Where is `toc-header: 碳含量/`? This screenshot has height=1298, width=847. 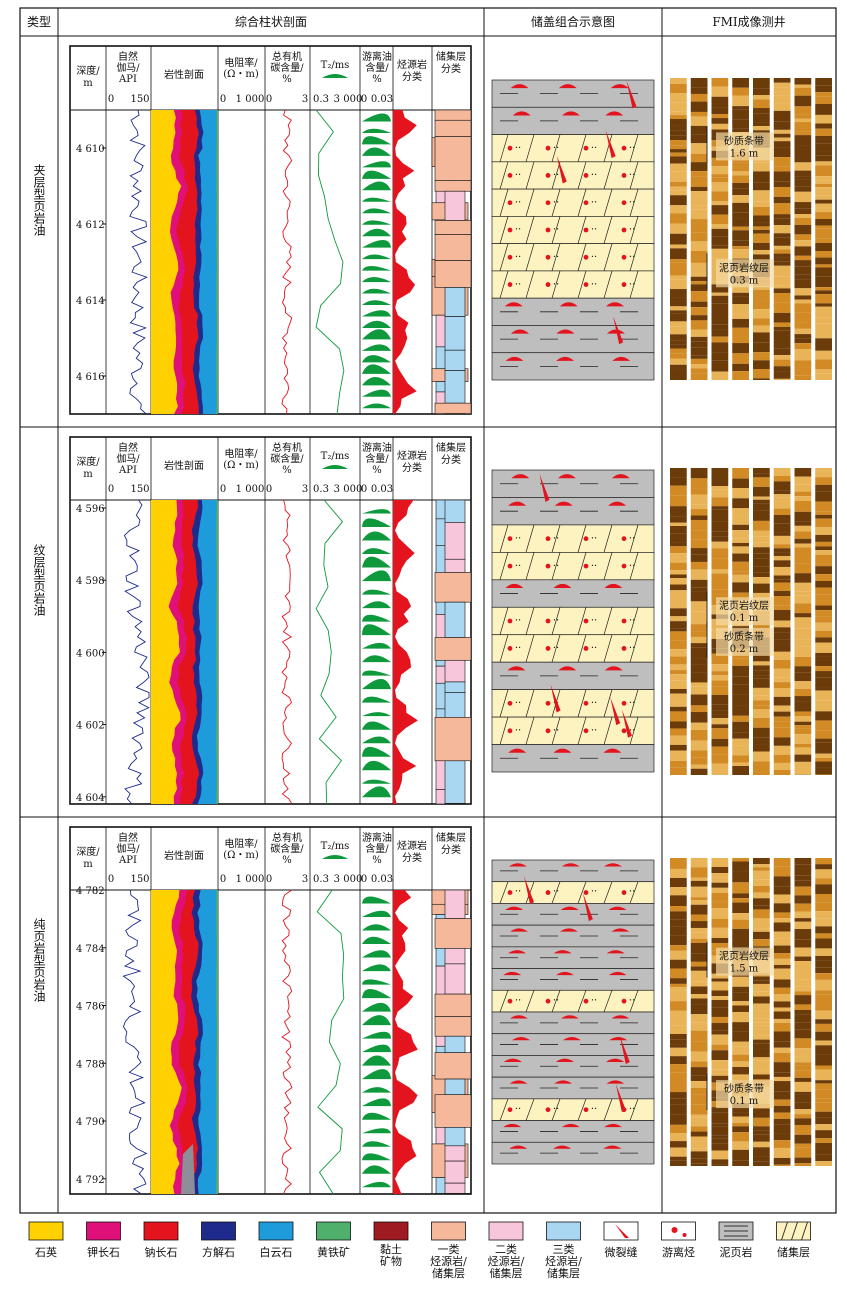
toc-header: 碳含量/ is located at coordinates (287, 848).